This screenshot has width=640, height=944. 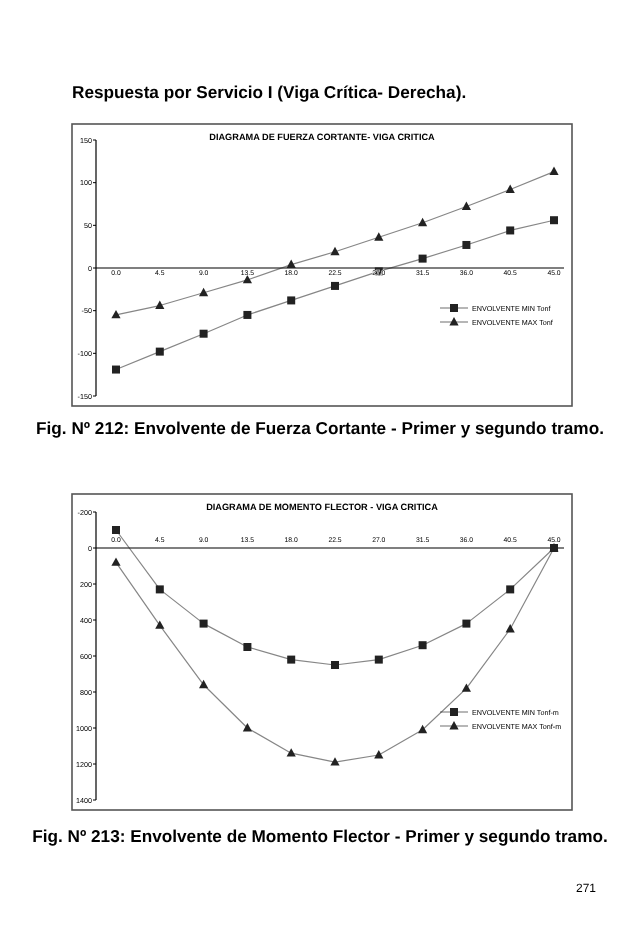 What do you see at coordinates (320, 836) in the screenshot?
I see `text: Fig. Nº 213: Envolvente de Momento Flector - Primer y segundo tramo.` at bounding box center [320, 836].